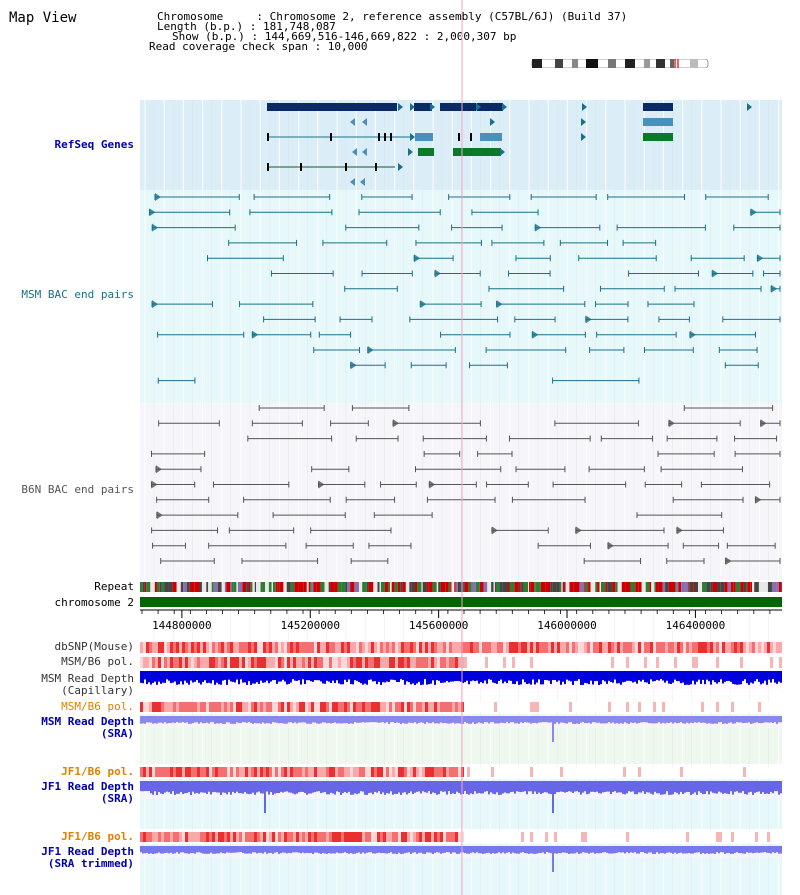 The image size is (800, 895). Describe the element at coordinates (114, 586) in the screenshot. I see `repeat-label: Repeat` at that location.